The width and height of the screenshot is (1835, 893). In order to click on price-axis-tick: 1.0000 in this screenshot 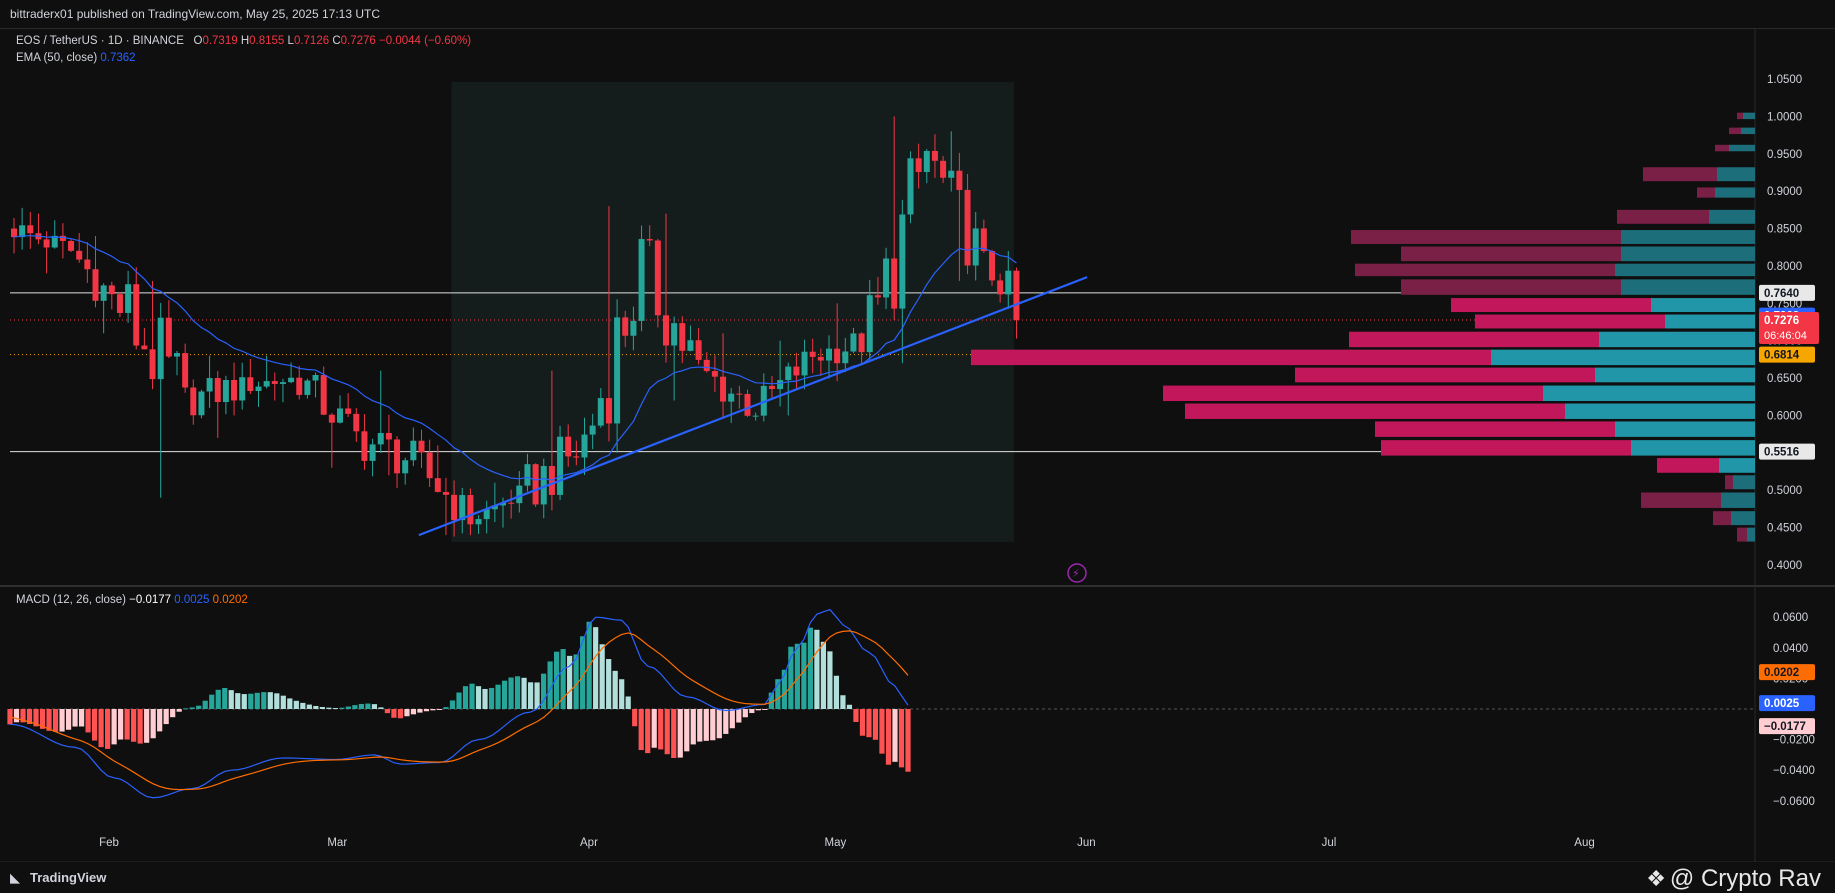, I will do `click(1784, 117)`.